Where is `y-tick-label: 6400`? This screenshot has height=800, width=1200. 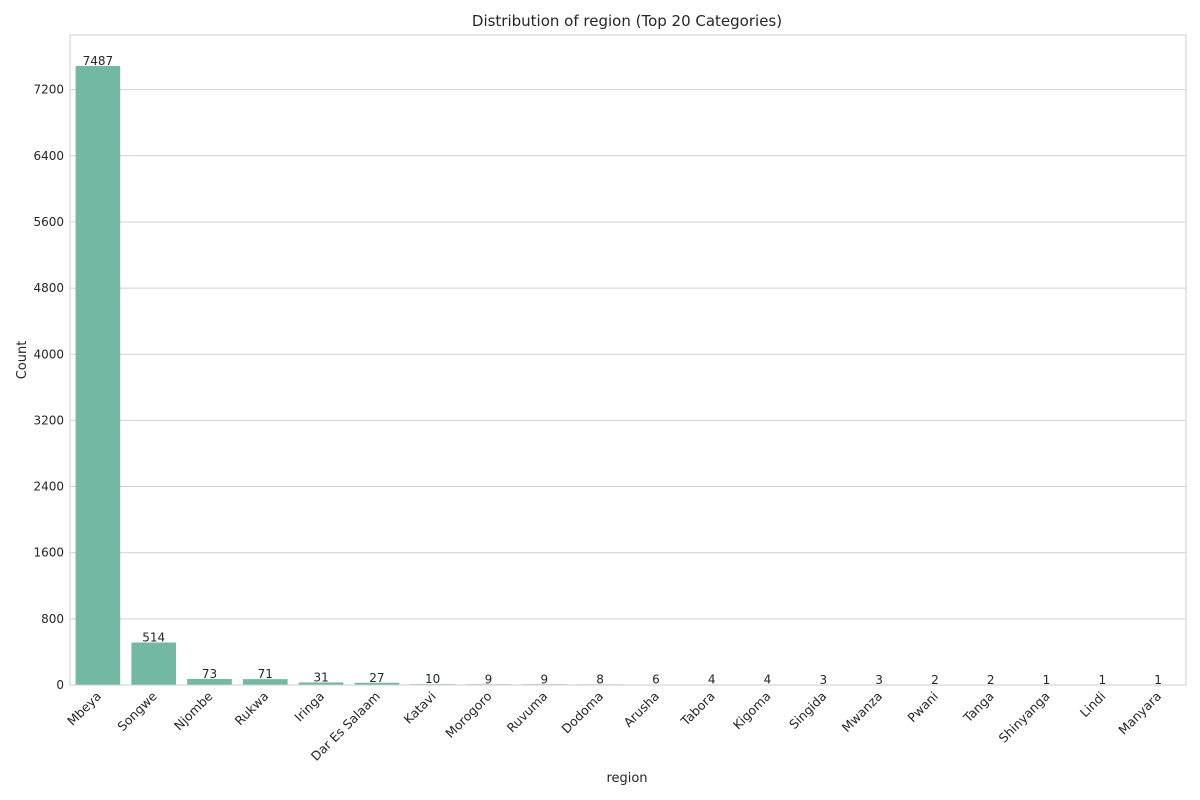 y-tick-label: 6400 is located at coordinates (48, 156).